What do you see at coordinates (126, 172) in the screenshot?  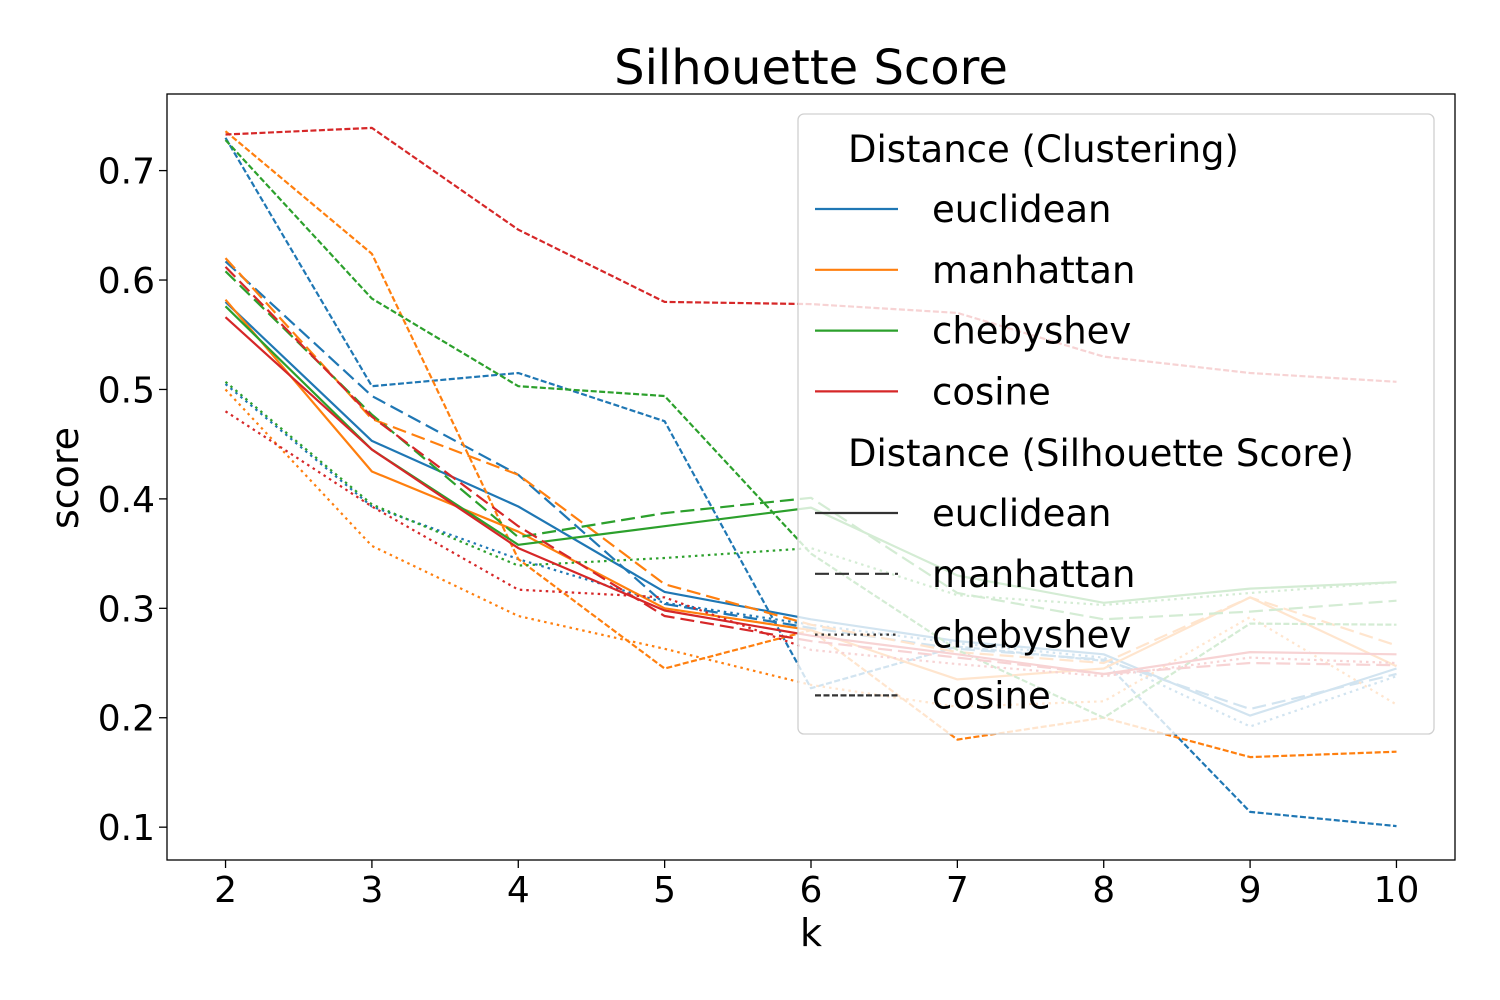 I see `y-tick-label: 0.7` at bounding box center [126, 172].